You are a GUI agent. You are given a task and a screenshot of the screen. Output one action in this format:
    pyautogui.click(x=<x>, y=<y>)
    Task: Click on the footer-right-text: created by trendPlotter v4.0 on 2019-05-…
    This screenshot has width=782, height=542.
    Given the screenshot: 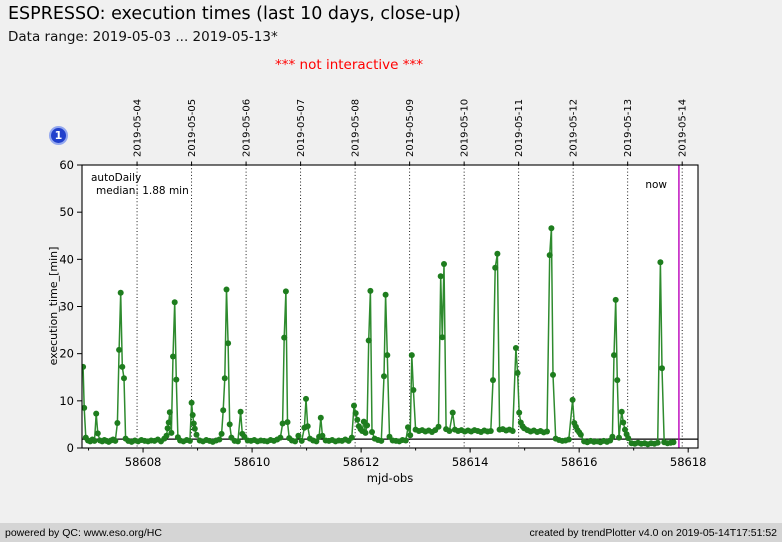 What is the action you would take?
    pyautogui.click(x=653, y=532)
    